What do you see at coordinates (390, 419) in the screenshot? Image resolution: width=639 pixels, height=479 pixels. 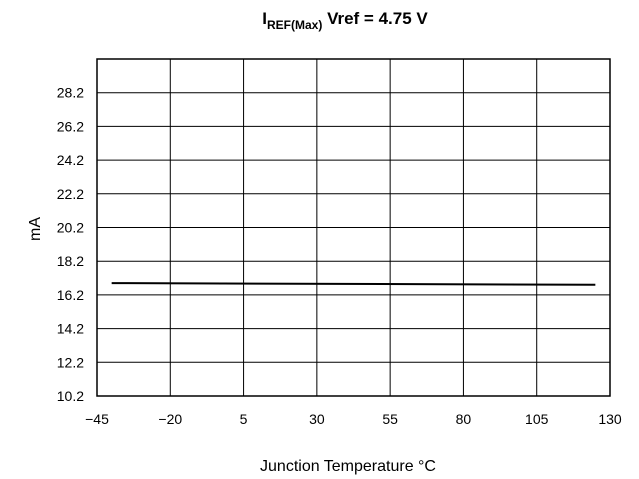 I see `x-tick-label: 55` at bounding box center [390, 419].